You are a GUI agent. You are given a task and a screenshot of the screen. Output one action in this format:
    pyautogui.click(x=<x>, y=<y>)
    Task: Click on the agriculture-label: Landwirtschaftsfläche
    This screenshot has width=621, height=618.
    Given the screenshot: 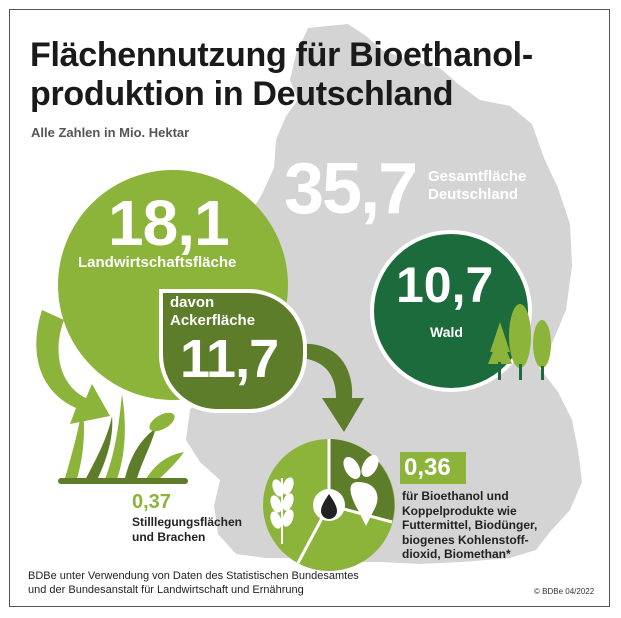 What is the action you would take?
    pyautogui.click(x=157, y=262)
    